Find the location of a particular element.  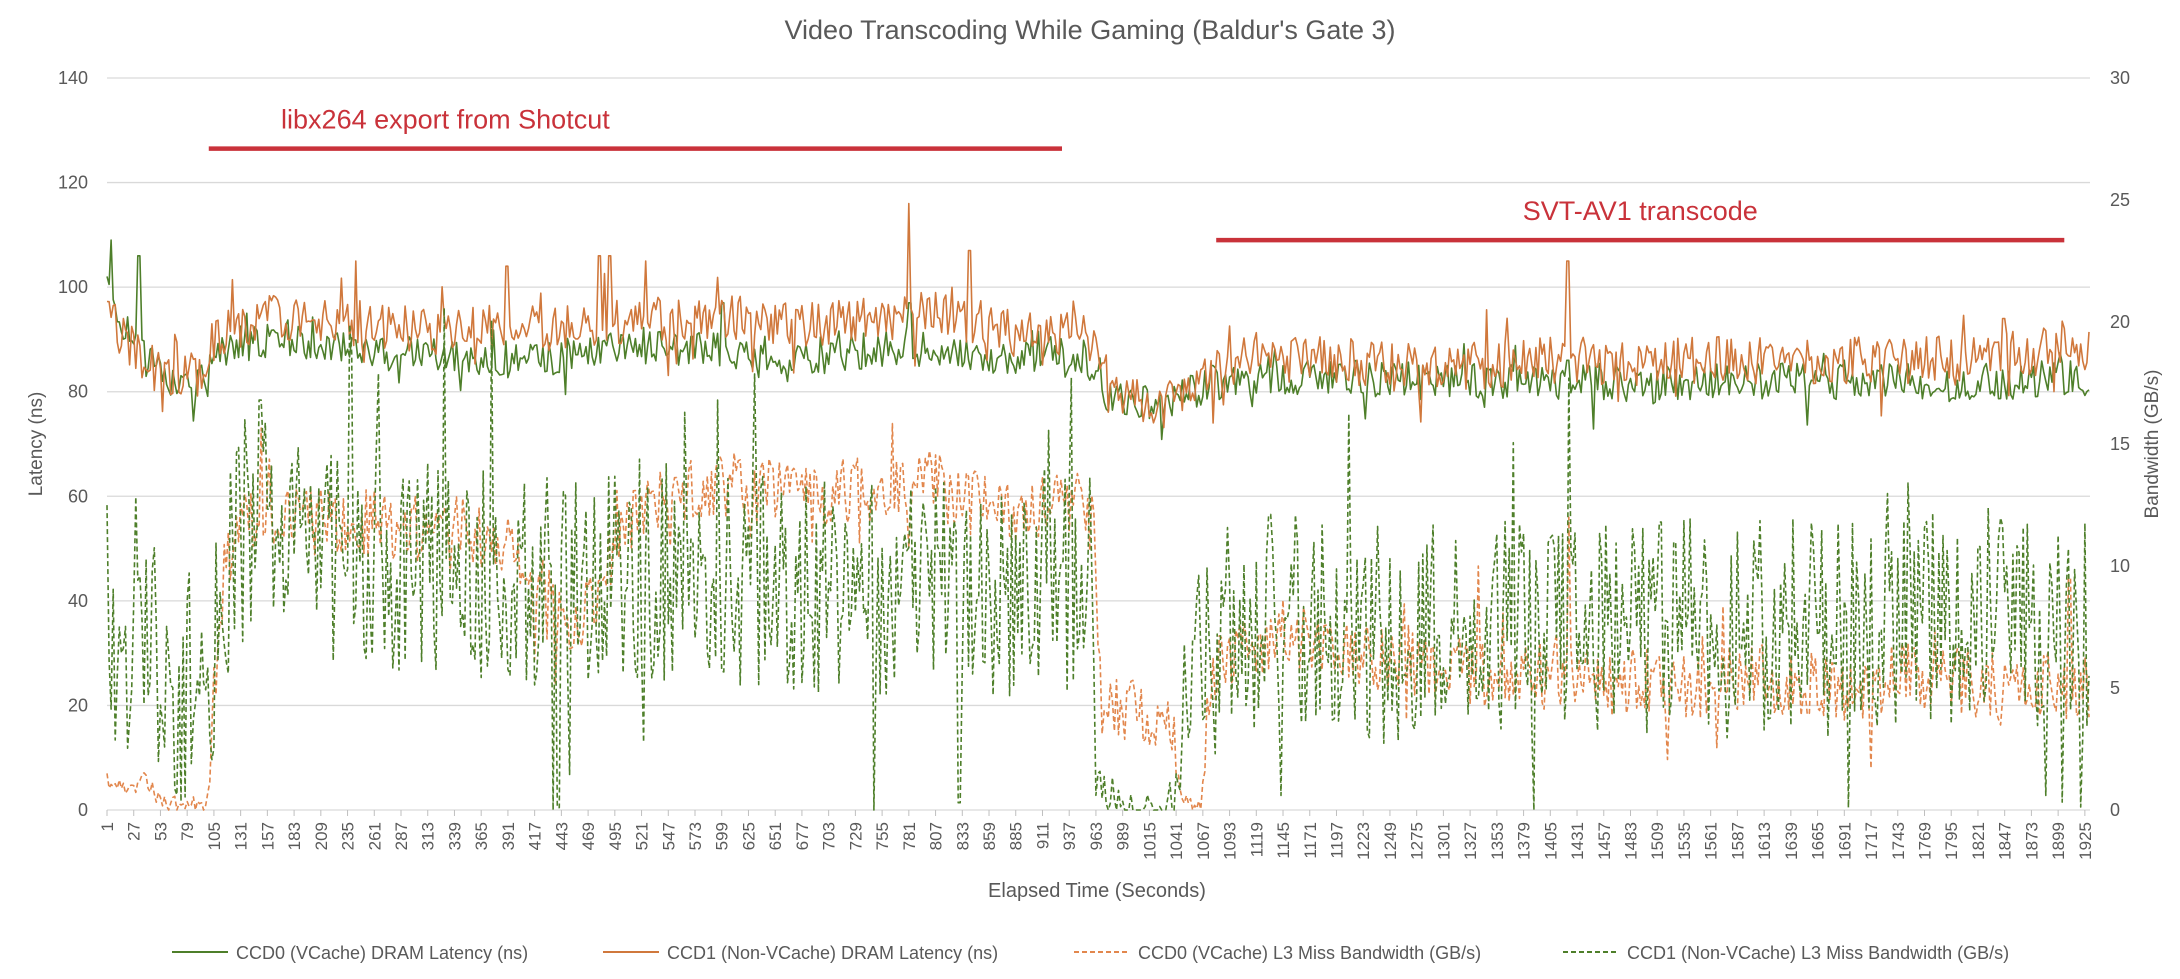

legend-label-2: CCD1 (Non-VCache) DRAM Latency (ns) is located at coordinates (832, 953).